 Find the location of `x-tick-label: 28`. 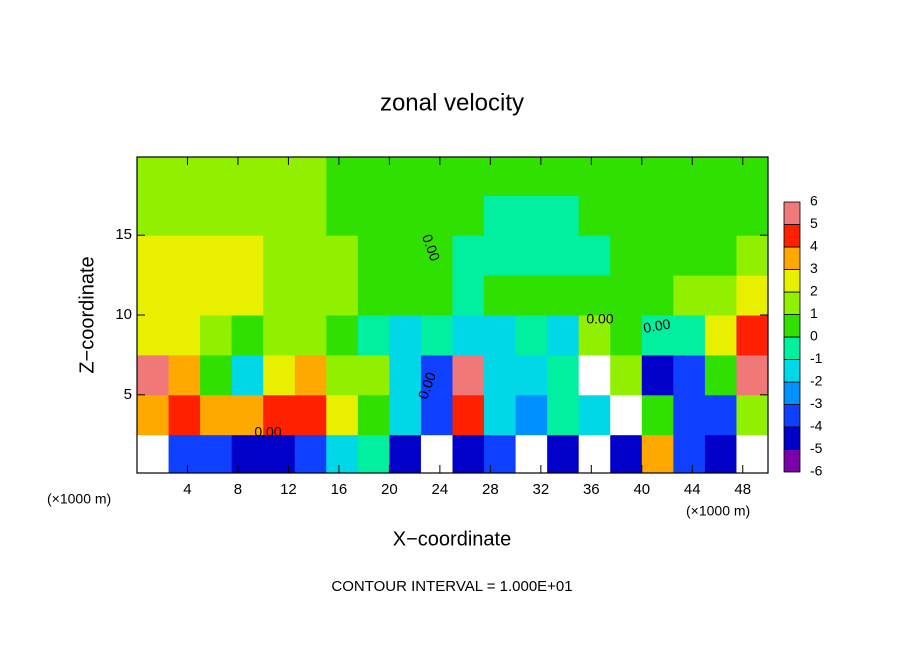

x-tick-label: 28 is located at coordinates (490, 489).